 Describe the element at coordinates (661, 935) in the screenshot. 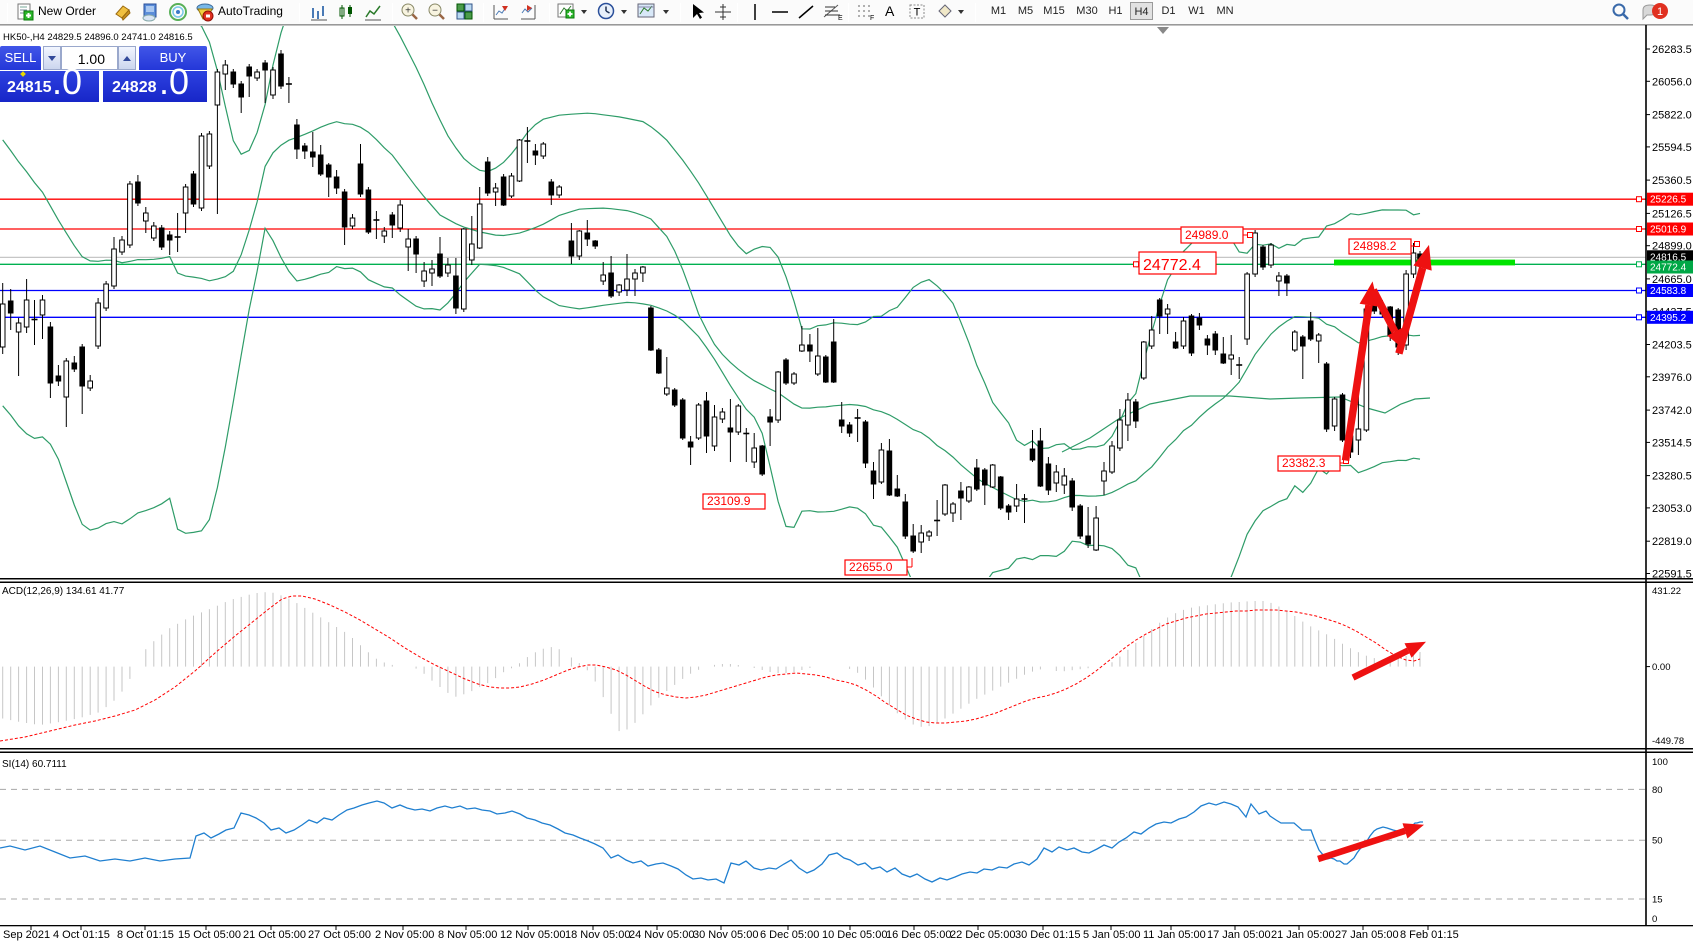

I see `svg-text: 24 Nov 05:00` at that location.